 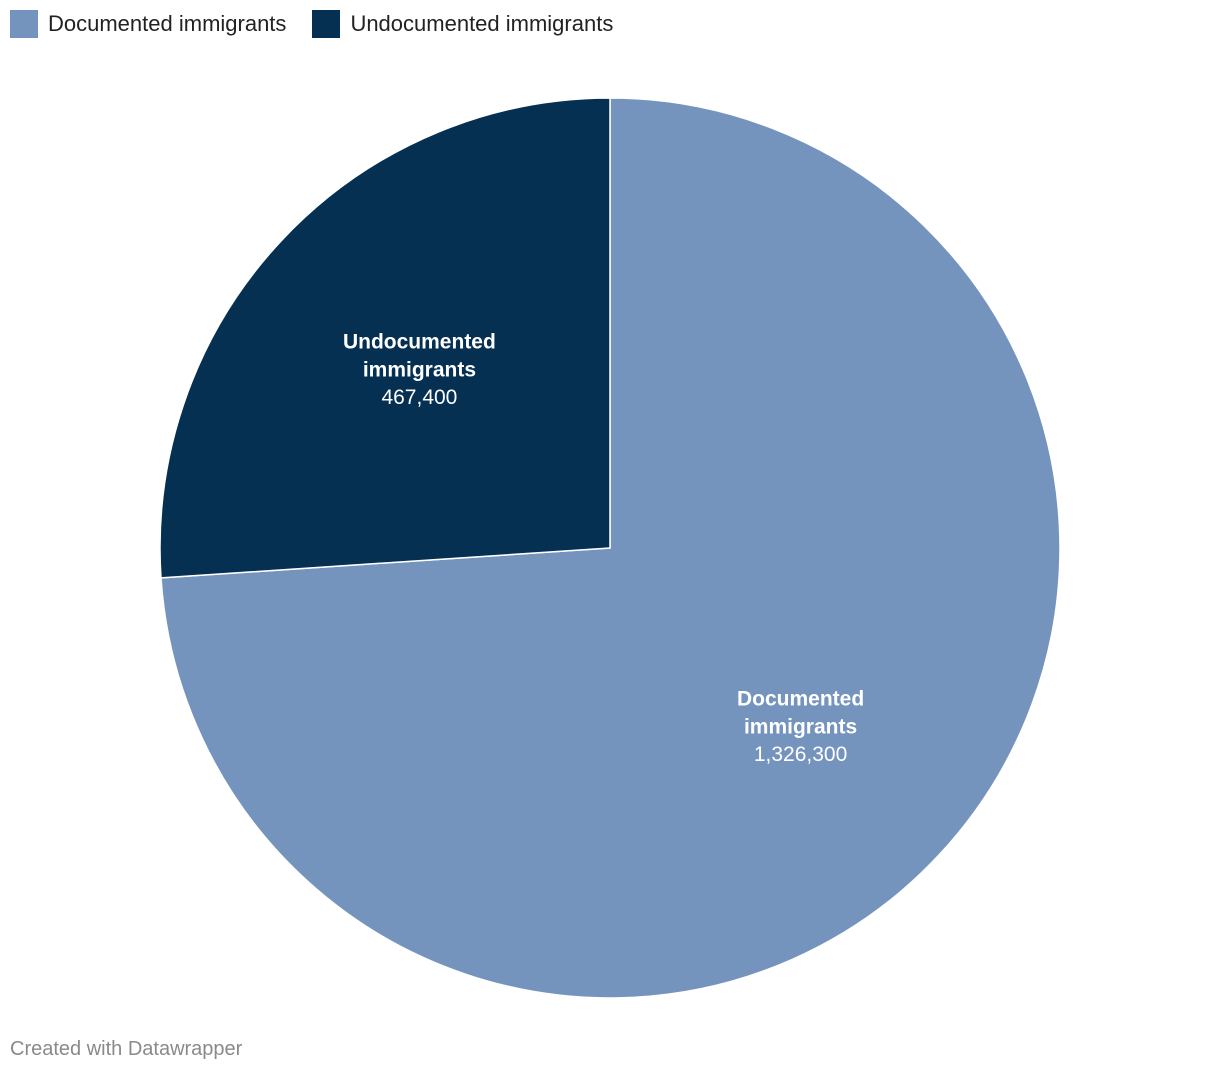 I want to click on slice-label-documented-immigrants: Documented immigrants, so click(x=800, y=712).